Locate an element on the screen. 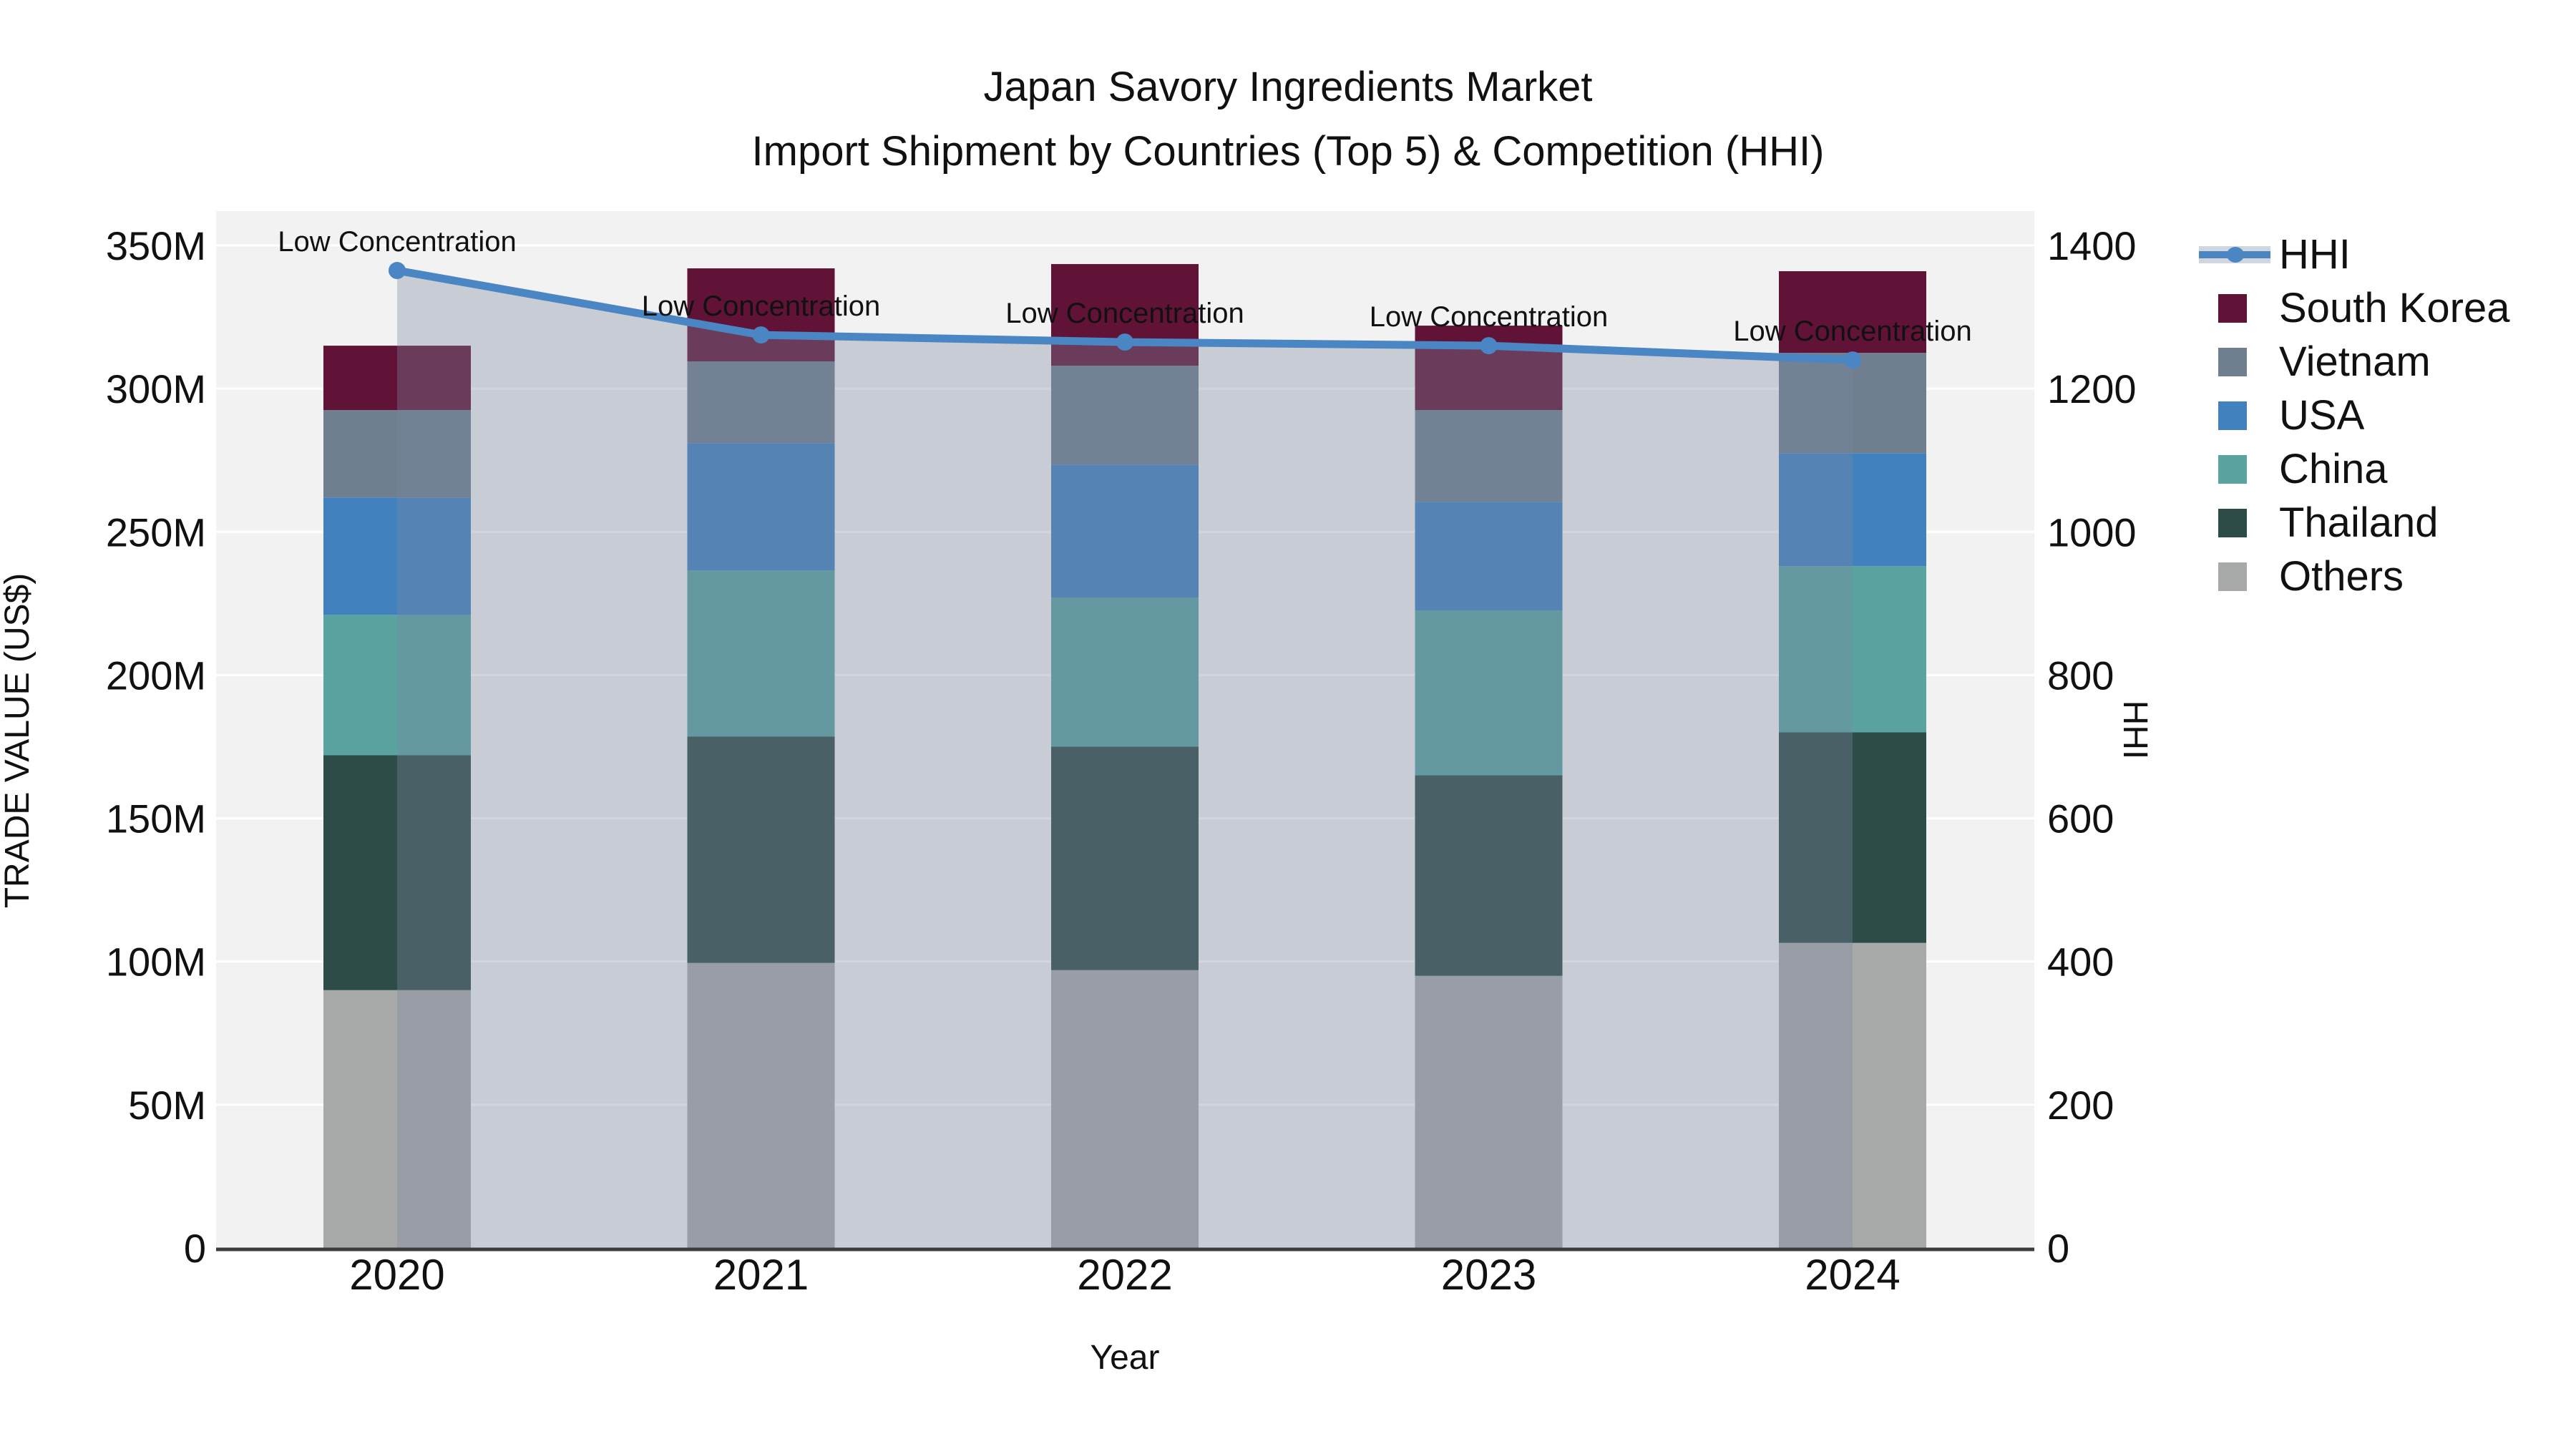  x-tick-label-2023: 2023 is located at coordinates (1488, 1275).